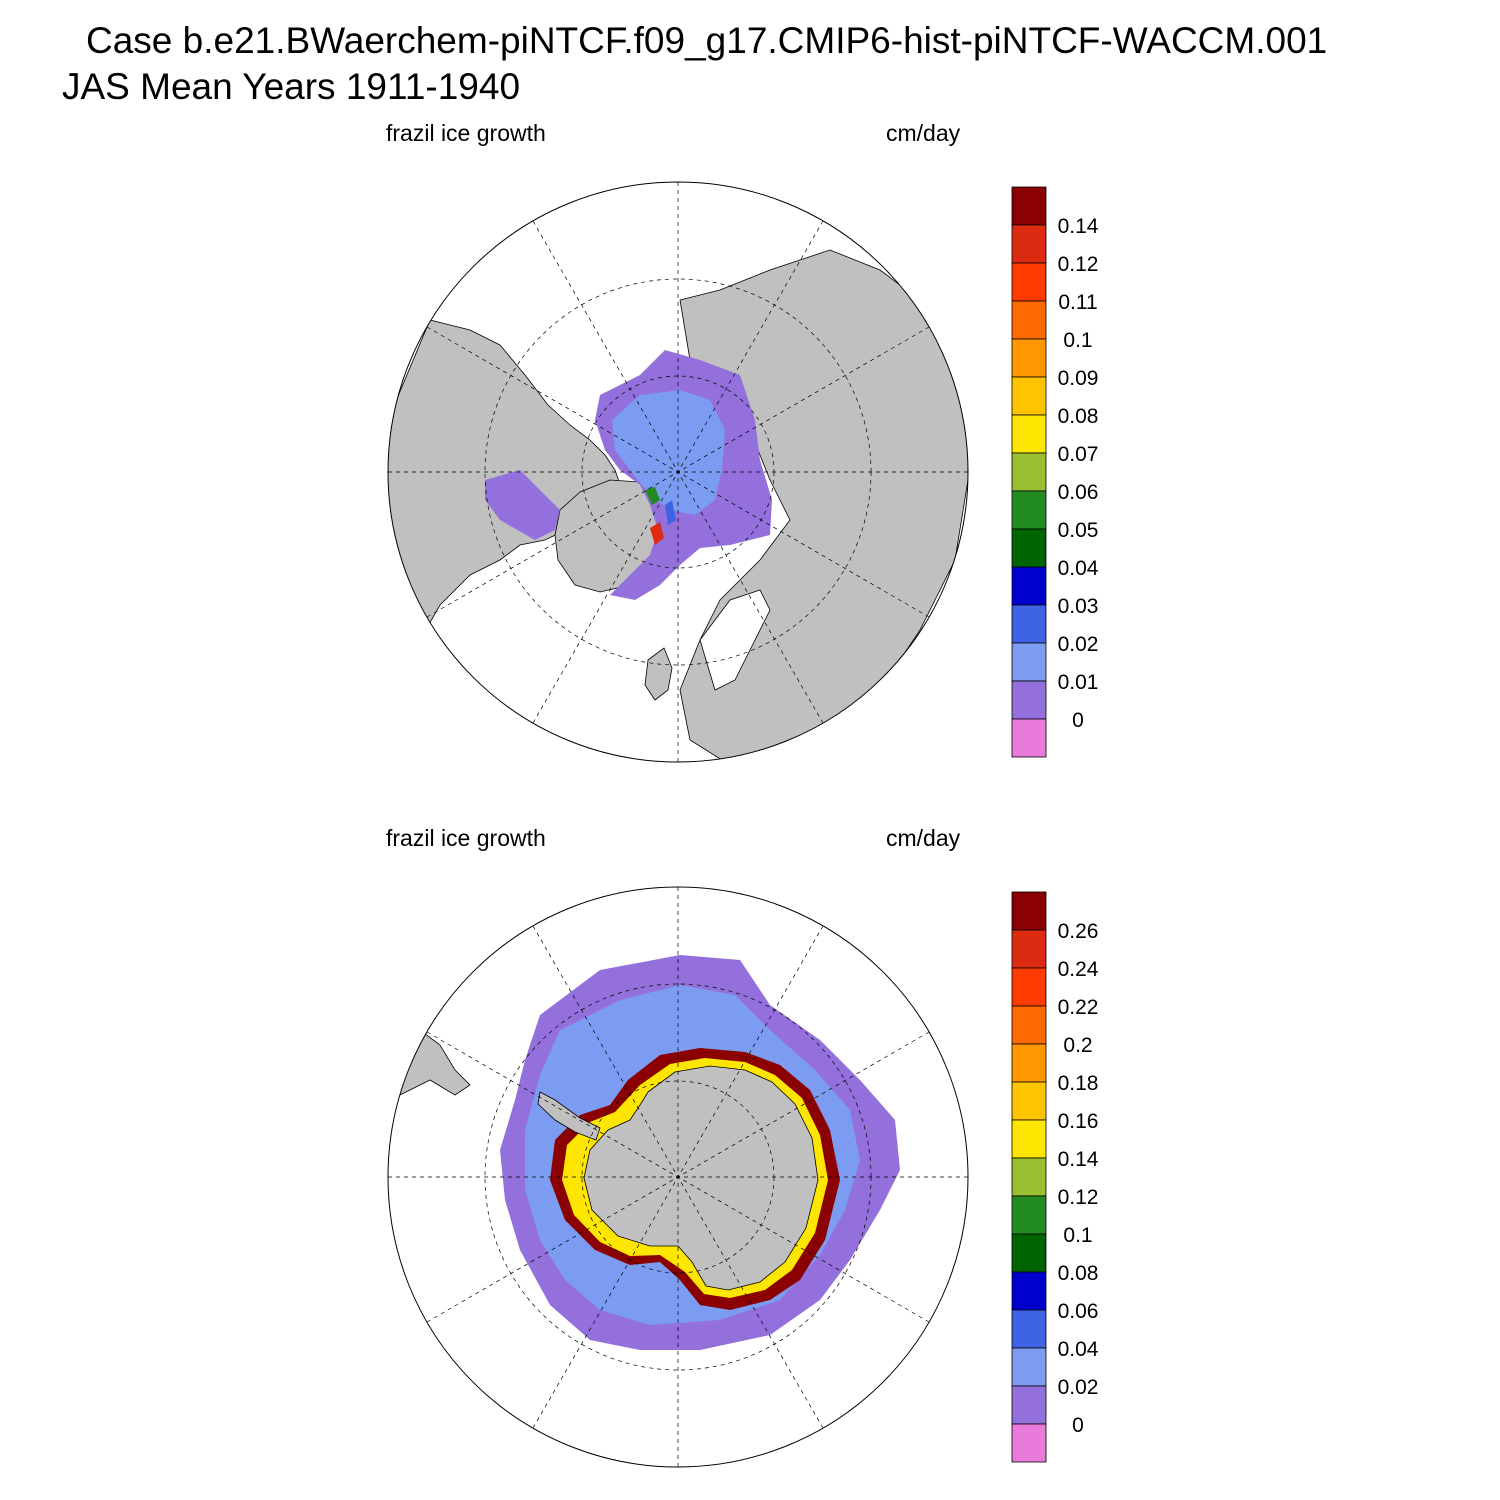 The image size is (1500, 1500). Describe the element at coordinates (1078, 530) in the screenshot. I see `colorbar-tick-label: 0.05` at that location.